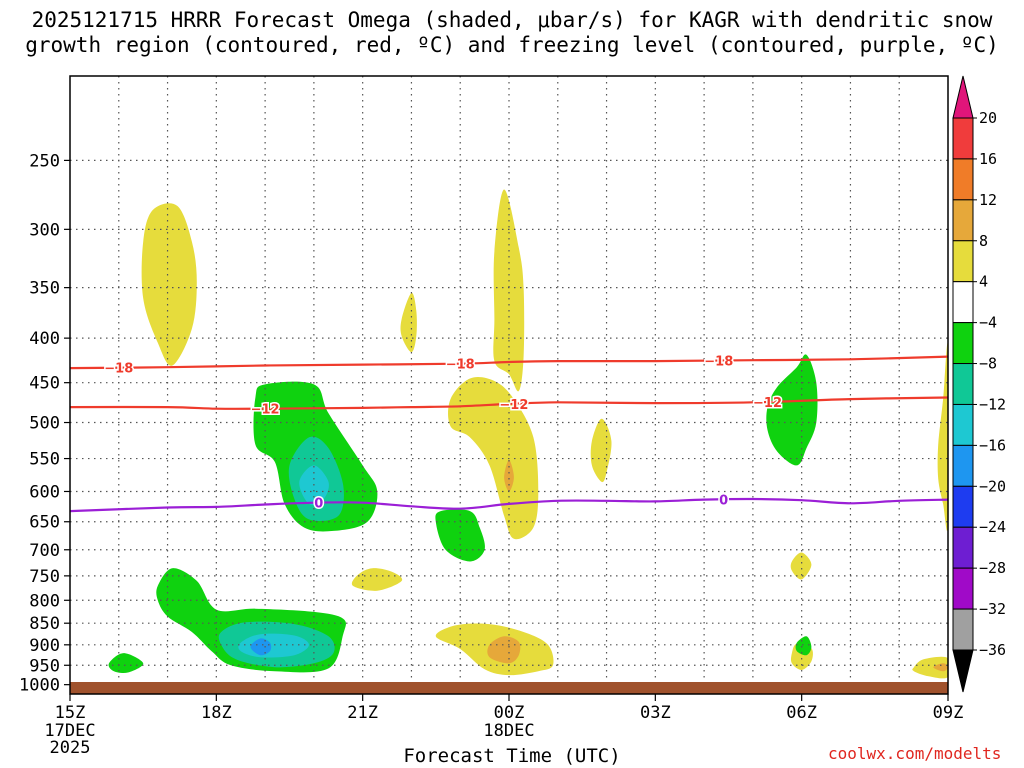  What do you see at coordinates (377, 579) in the screenshot?
I see `omega-region-small-rise-20z` at bounding box center [377, 579].